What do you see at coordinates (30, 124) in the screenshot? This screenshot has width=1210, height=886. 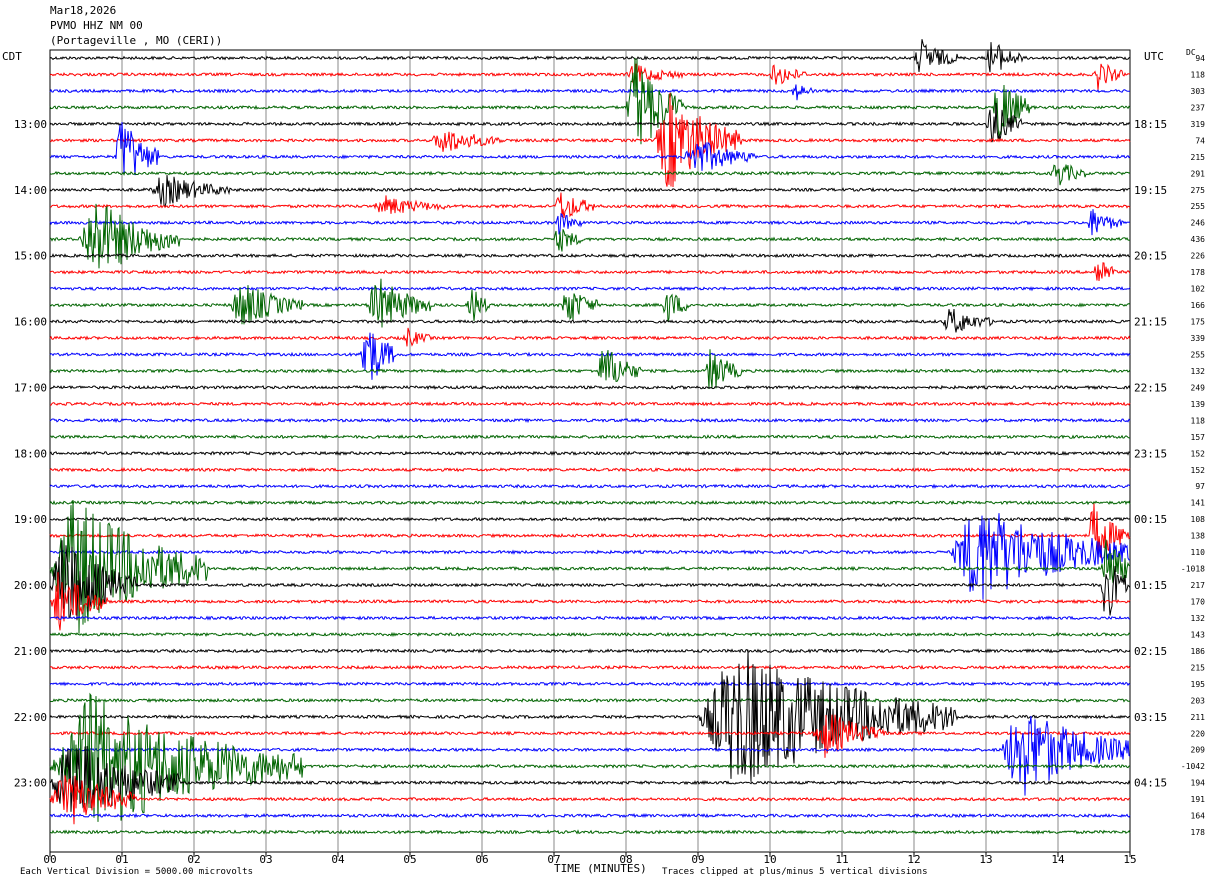 I see `left-time-label: 13:00` at bounding box center [30, 124].